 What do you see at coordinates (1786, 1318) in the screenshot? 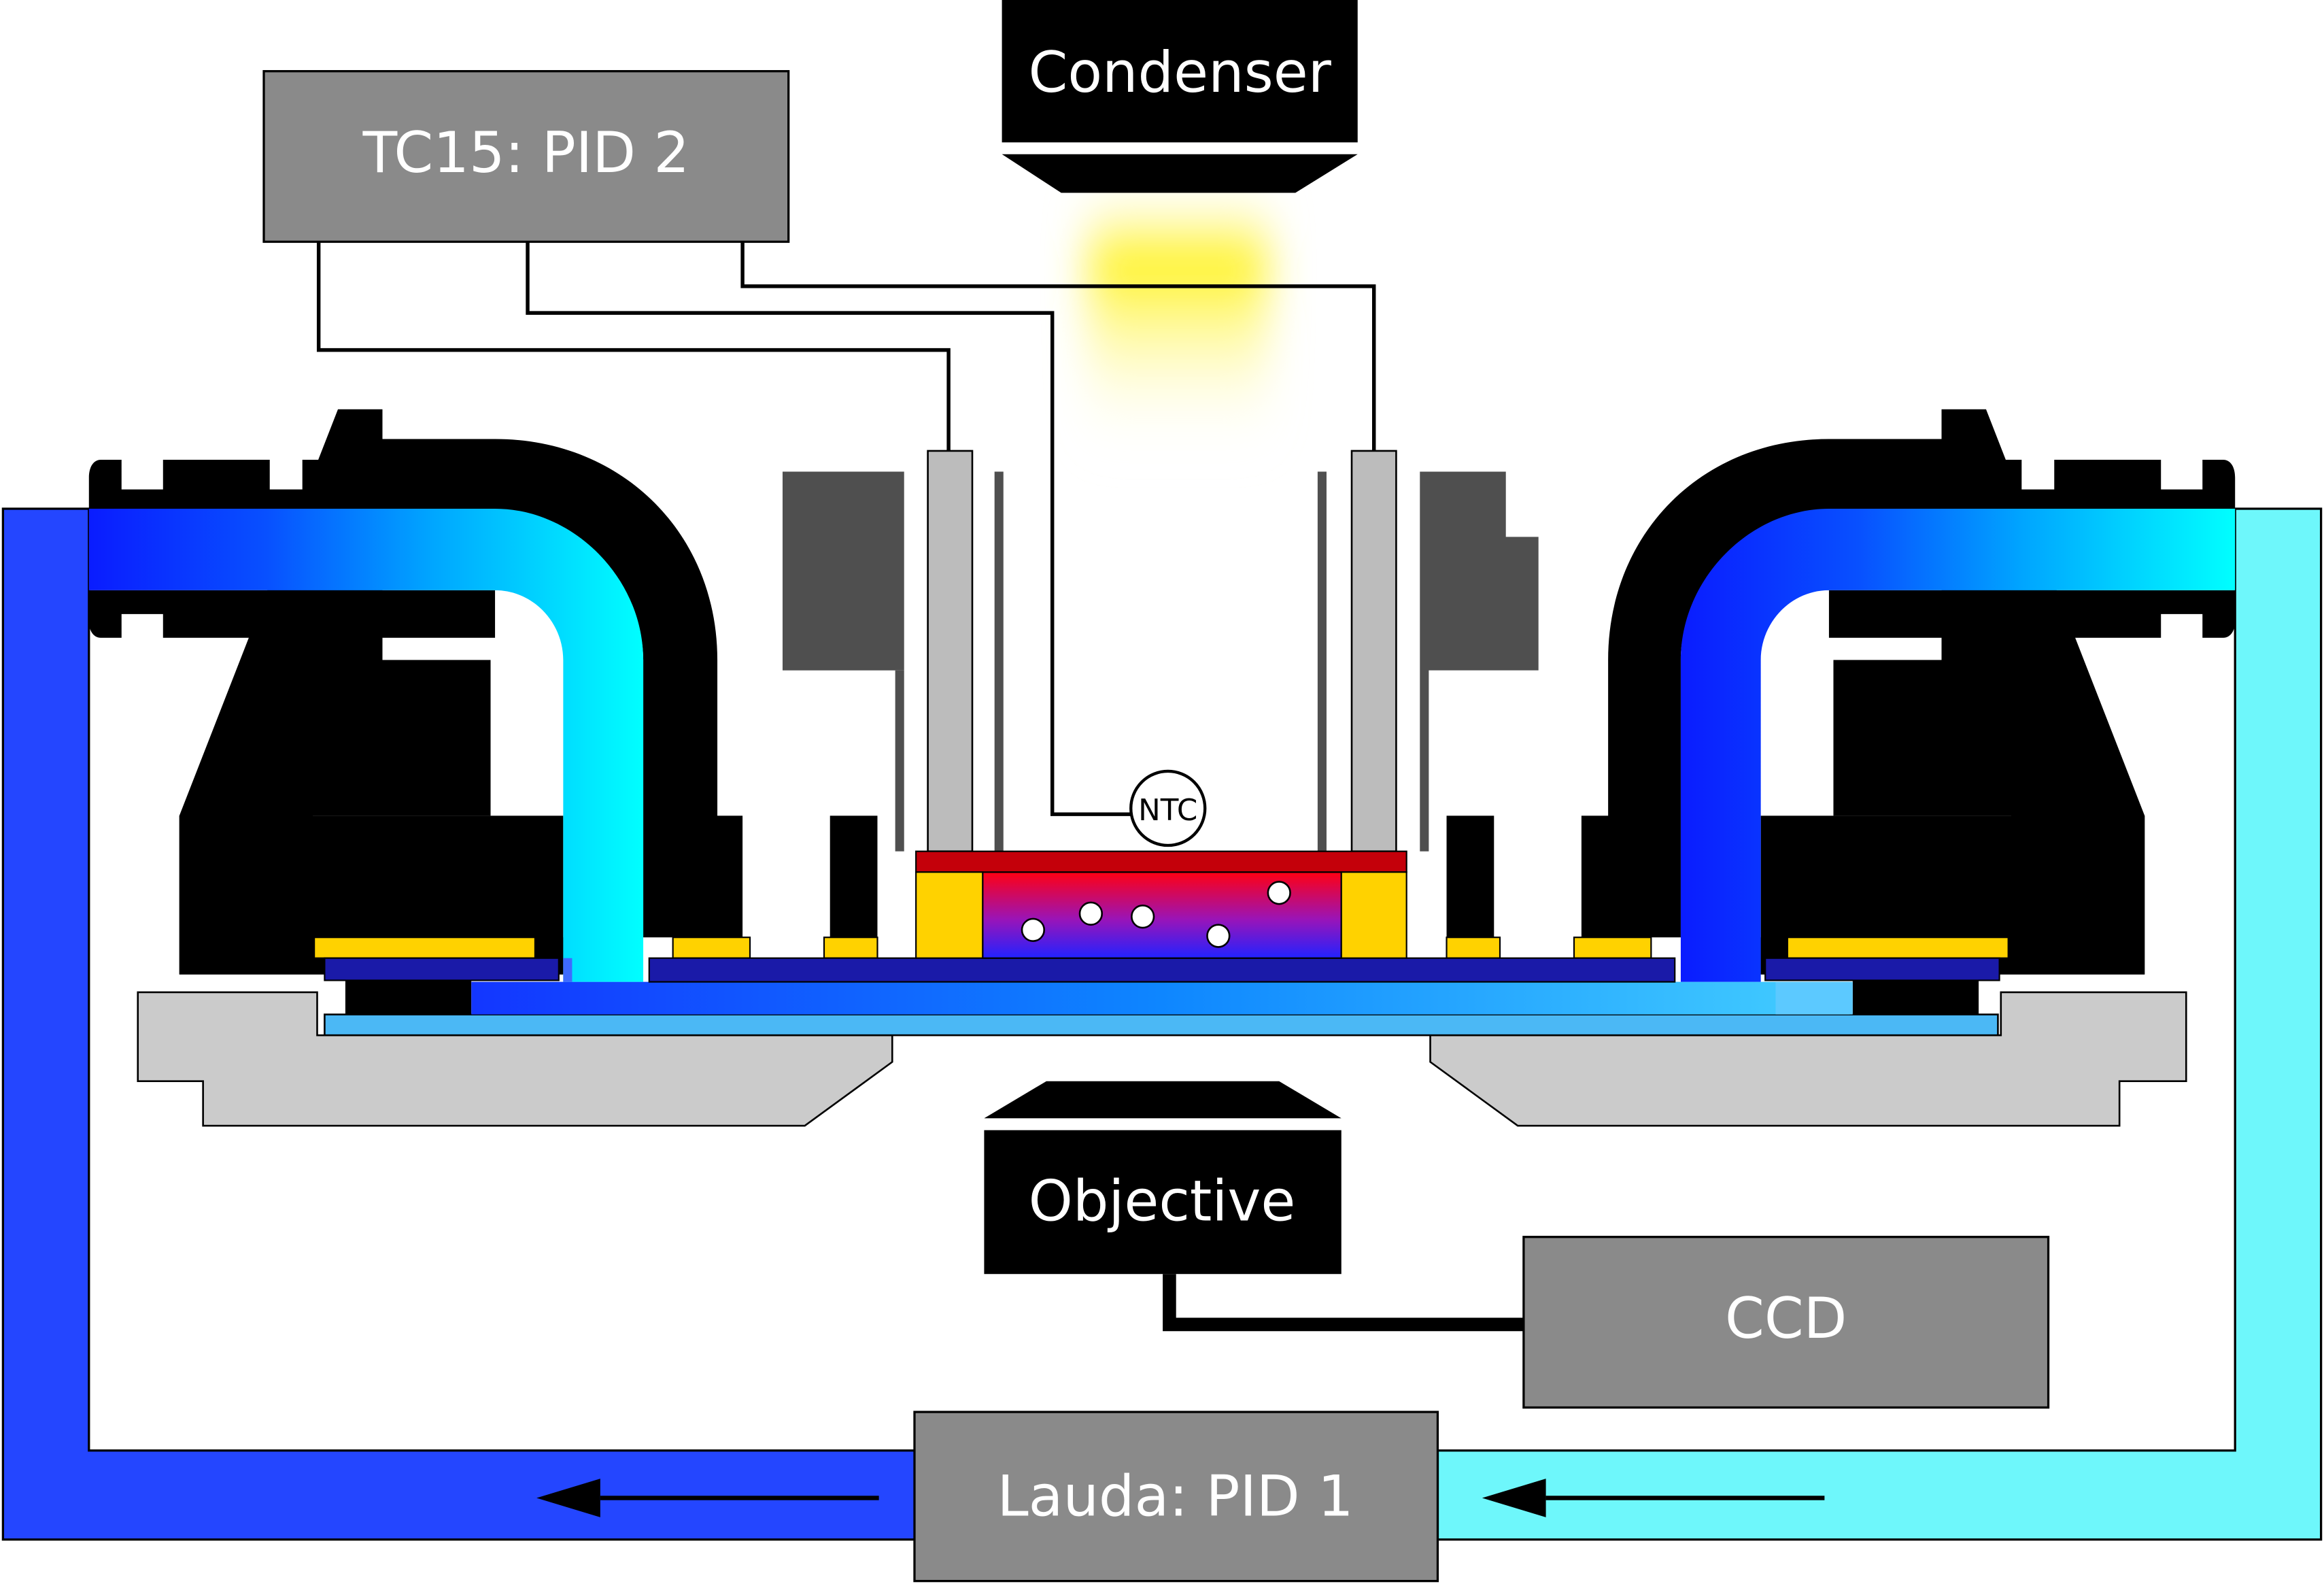
I see `ccd-label: CCD` at bounding box center [1786, 1318].